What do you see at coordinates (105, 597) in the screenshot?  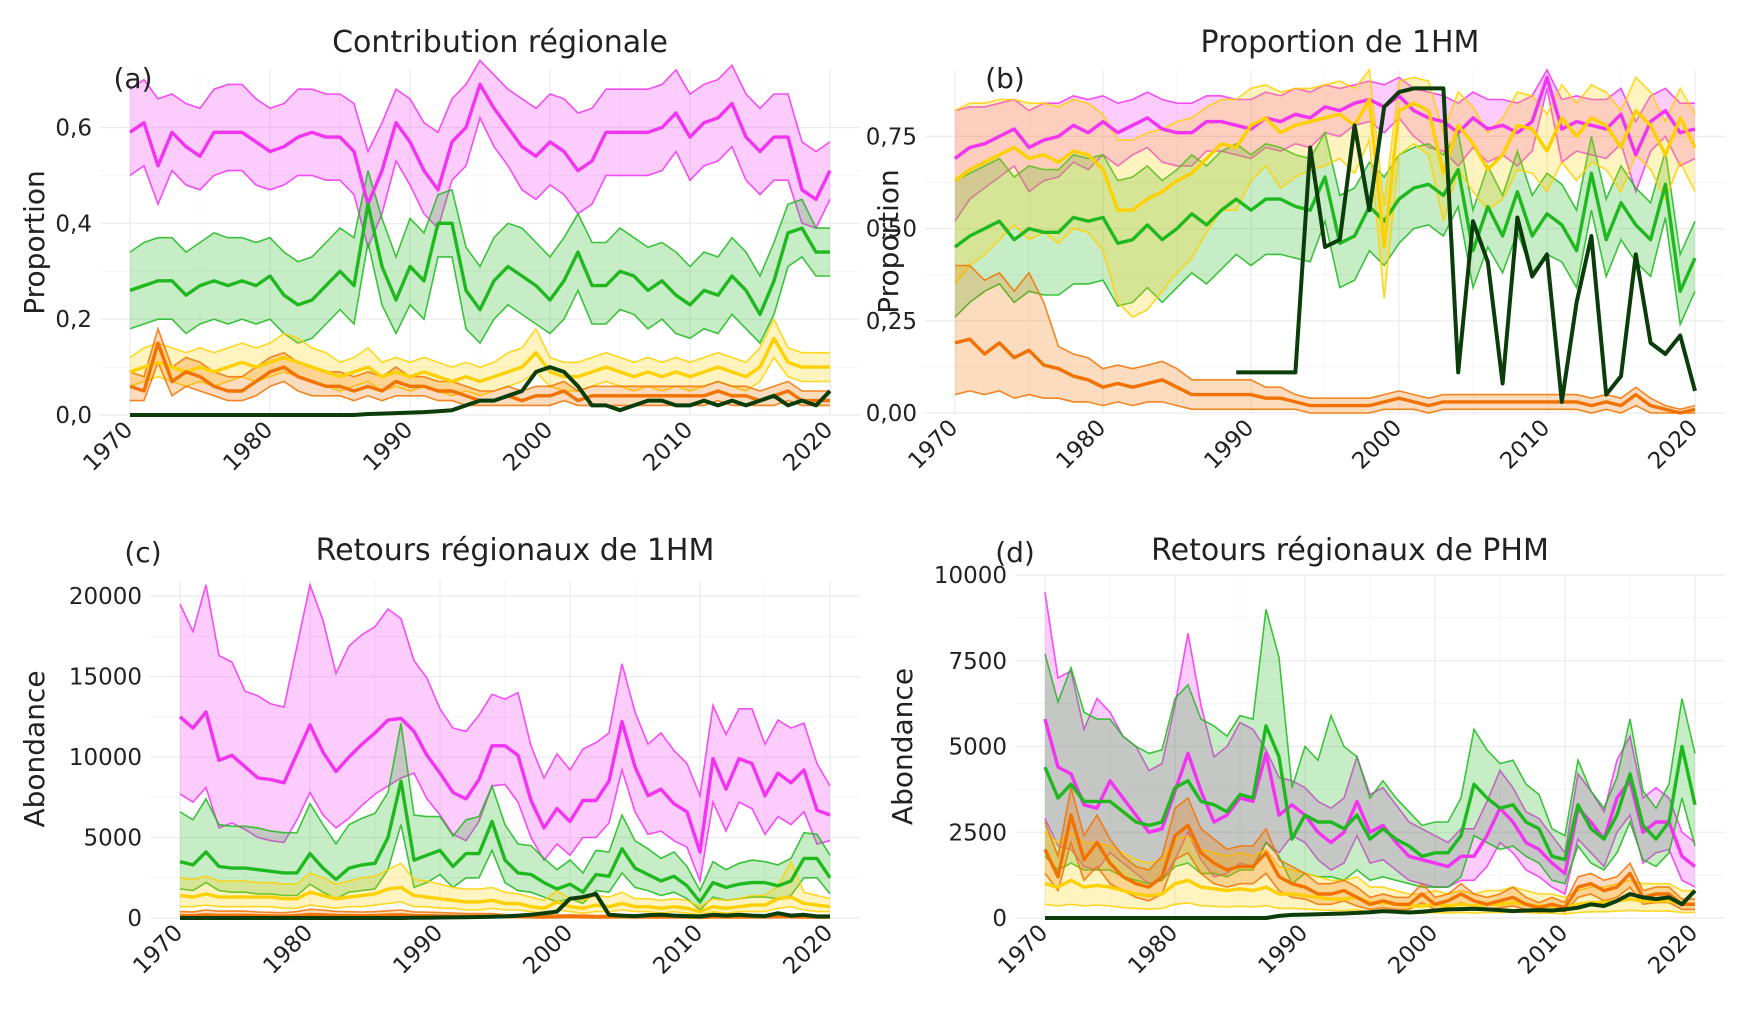 I see `y-tick-label: 20000` at bounding box center [105, 597].